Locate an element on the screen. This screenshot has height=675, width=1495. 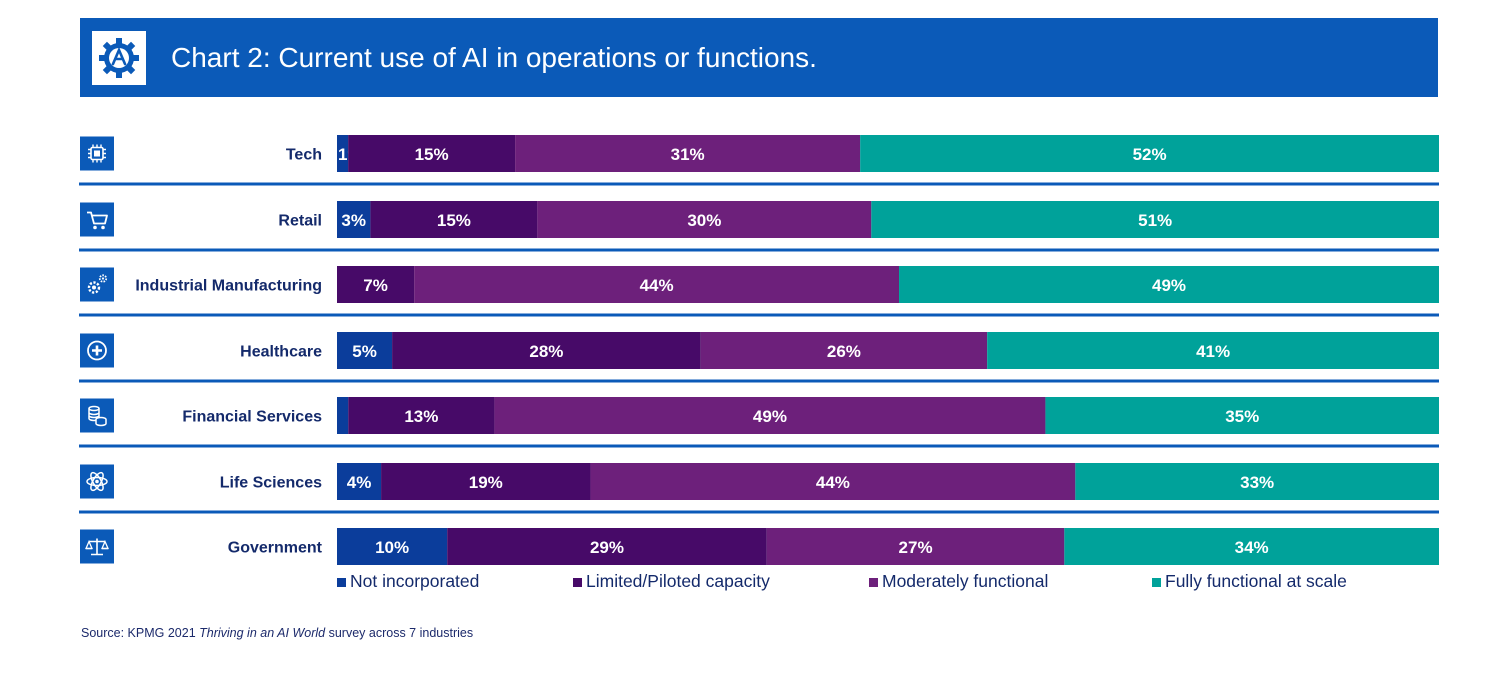
chip-icon is located at coordinates (97, 153).